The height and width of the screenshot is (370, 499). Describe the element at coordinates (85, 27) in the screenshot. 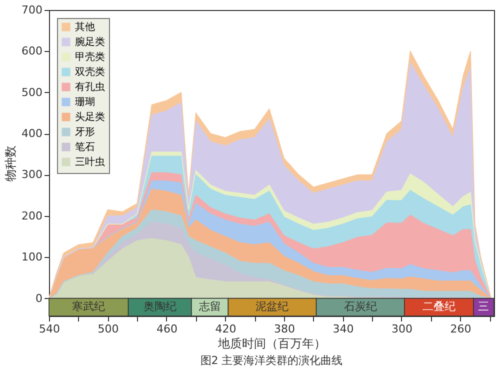

I see `legend-label: 其他` at that location.